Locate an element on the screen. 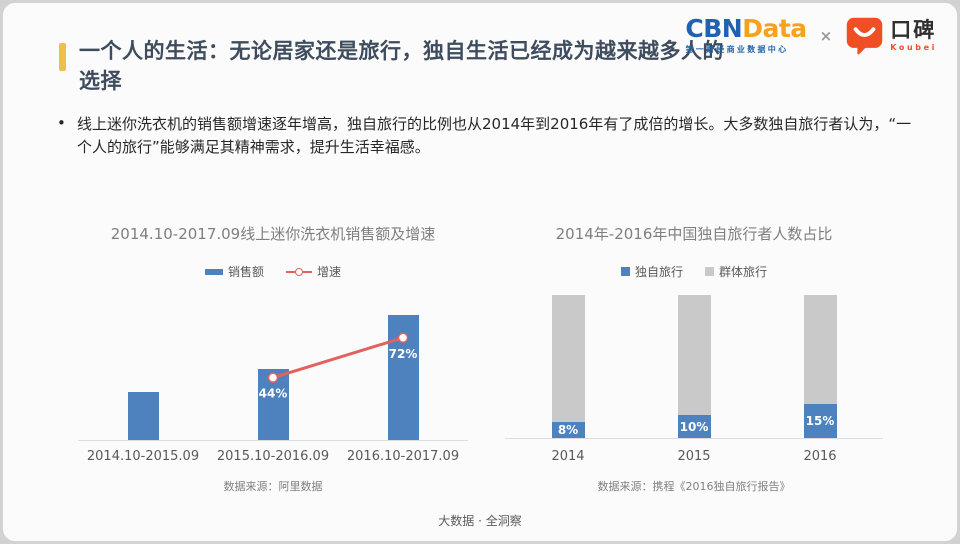 This screenshot has width=960, height=544. solo-plot-area: 8% 10% 15% is located at coordinates (694, 367).